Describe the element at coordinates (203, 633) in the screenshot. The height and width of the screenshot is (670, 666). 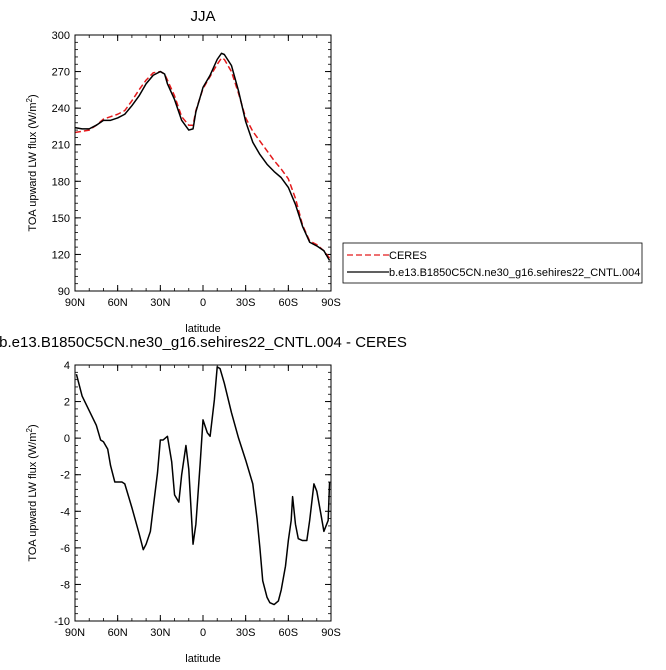
I see `bottom-x-tick-label: 0` at that location.